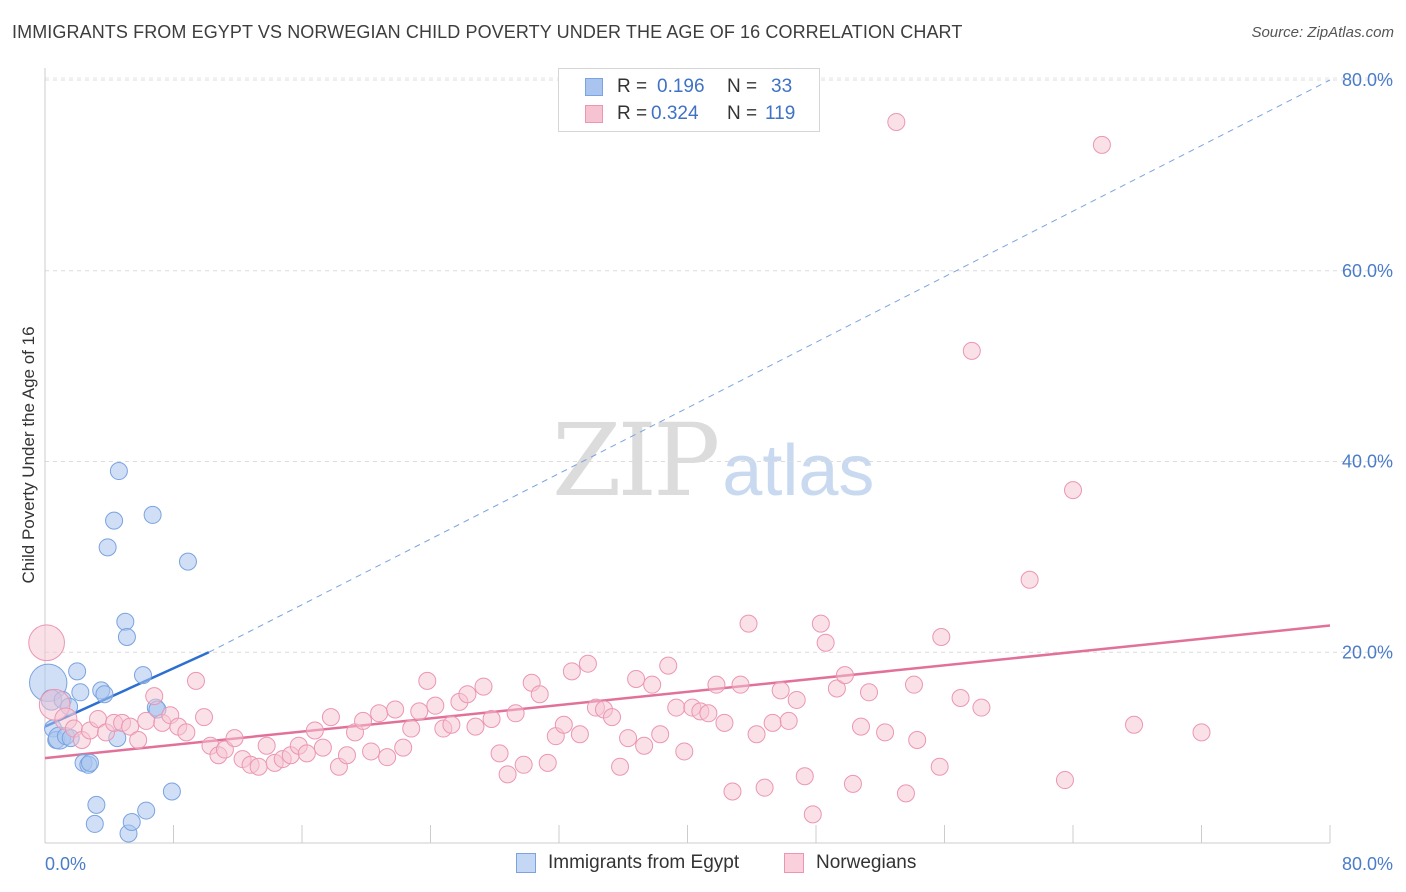  I want to click on legend-r-value: 0.196, so click(681, 86).